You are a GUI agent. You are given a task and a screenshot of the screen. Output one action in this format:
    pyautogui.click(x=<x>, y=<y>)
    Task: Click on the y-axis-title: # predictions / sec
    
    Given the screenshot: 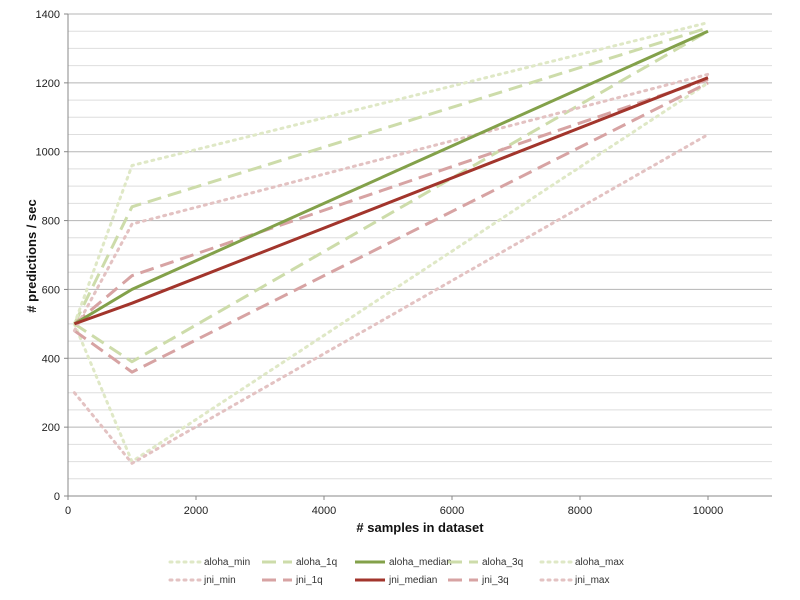 What is the action you would take?
    pyautogui.click(x=31, y=255)
    